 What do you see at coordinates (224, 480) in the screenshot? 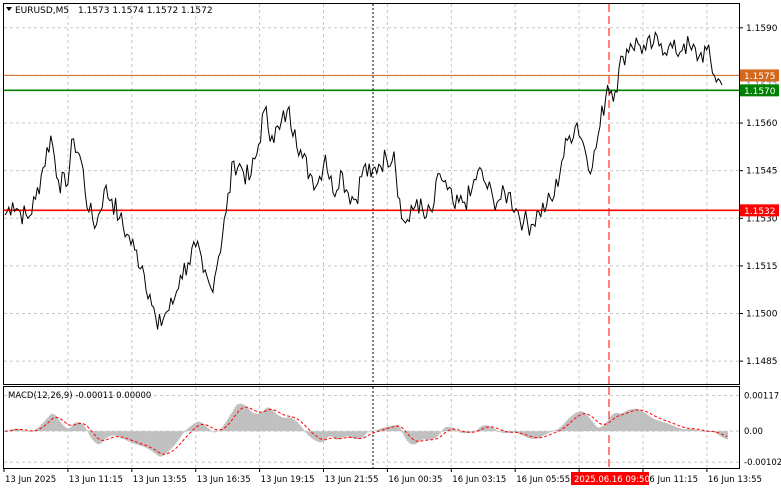
I see `time-tick-label: 13 Jun 16:35` at bounding box center [224, 480].